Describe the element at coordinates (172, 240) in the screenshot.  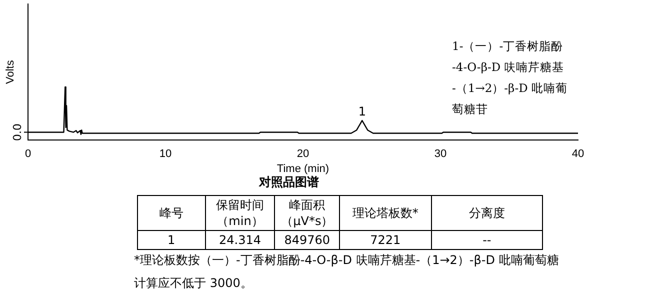
I see `text: 1` at that location.